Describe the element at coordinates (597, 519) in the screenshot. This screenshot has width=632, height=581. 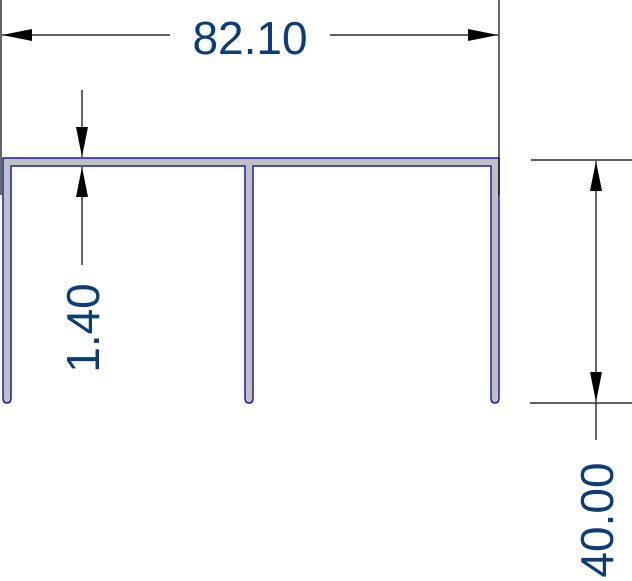
I see `height-dimension-label: 40.00` at that location.